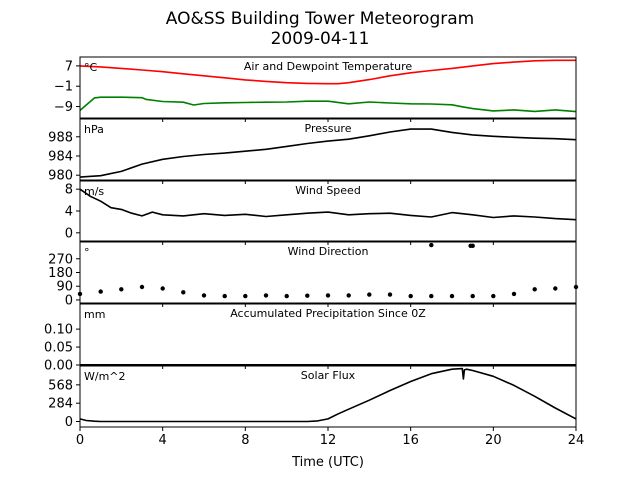 This screenshot has height=480, width=640. I want to click on y-tick-label: −1, so click(63, 87).